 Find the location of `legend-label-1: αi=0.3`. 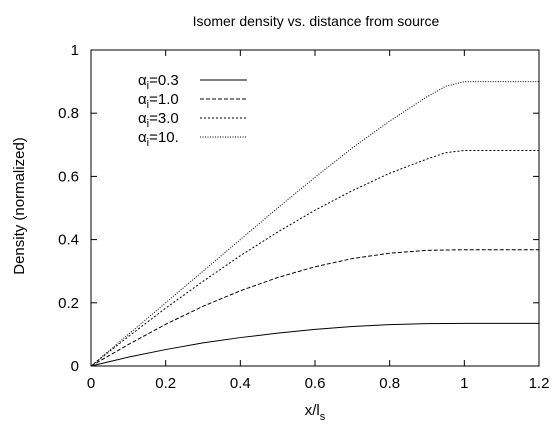

legend-label-1: αi=0.3 is located at coordinates (158, 82).